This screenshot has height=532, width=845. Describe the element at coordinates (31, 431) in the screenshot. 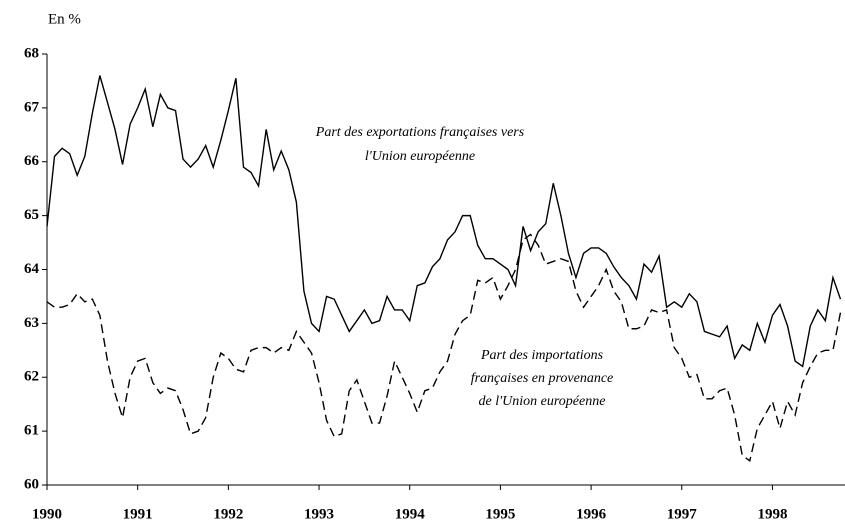

I see `y-tick-label: 61` at that location.